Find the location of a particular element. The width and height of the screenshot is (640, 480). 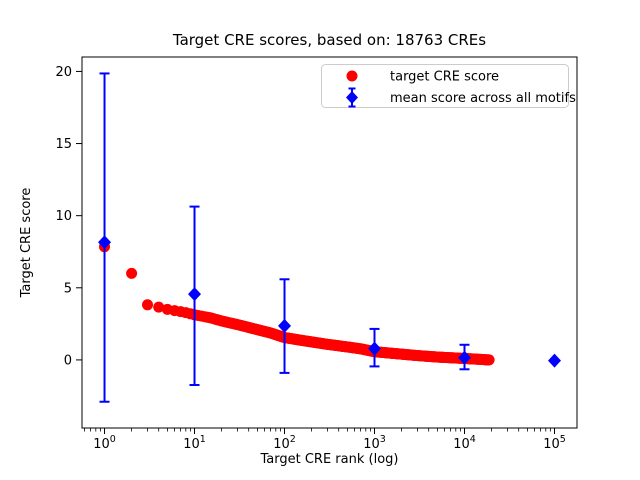

y-axis-label: Target CRE score is located at coordinates (26, 243).